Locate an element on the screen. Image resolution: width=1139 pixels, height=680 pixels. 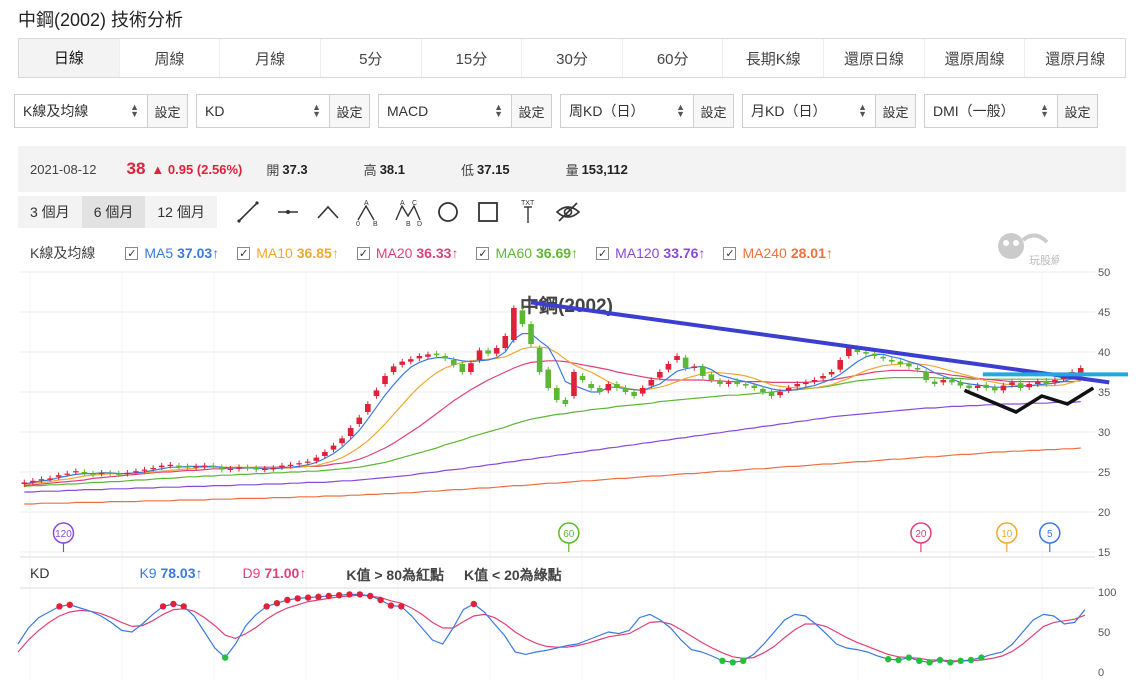
ma-legend-item: ✓ MA20 36.33 ↑ is located at coordinates (407, 253).